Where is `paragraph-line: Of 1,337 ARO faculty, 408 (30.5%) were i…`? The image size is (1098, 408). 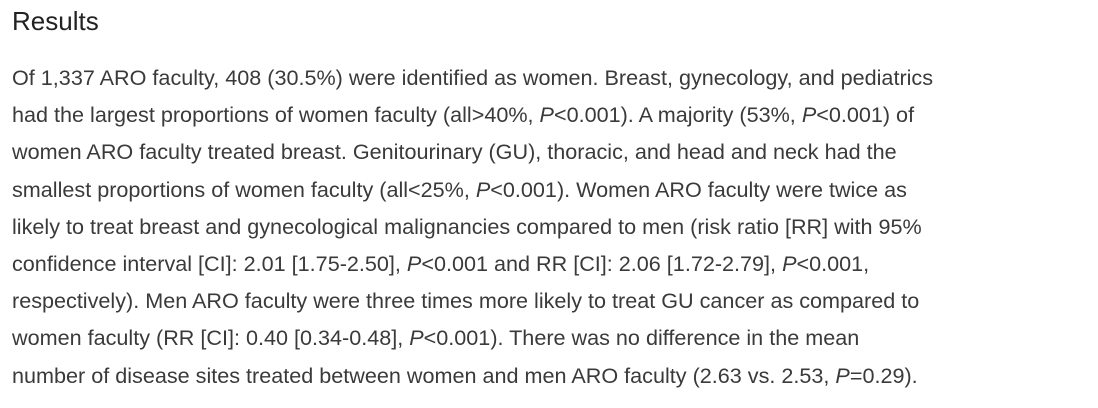 paragraph-line: Of 1,337 ARO faculty, 408 (30.5%) were i… is located at coordinates (552, 77).